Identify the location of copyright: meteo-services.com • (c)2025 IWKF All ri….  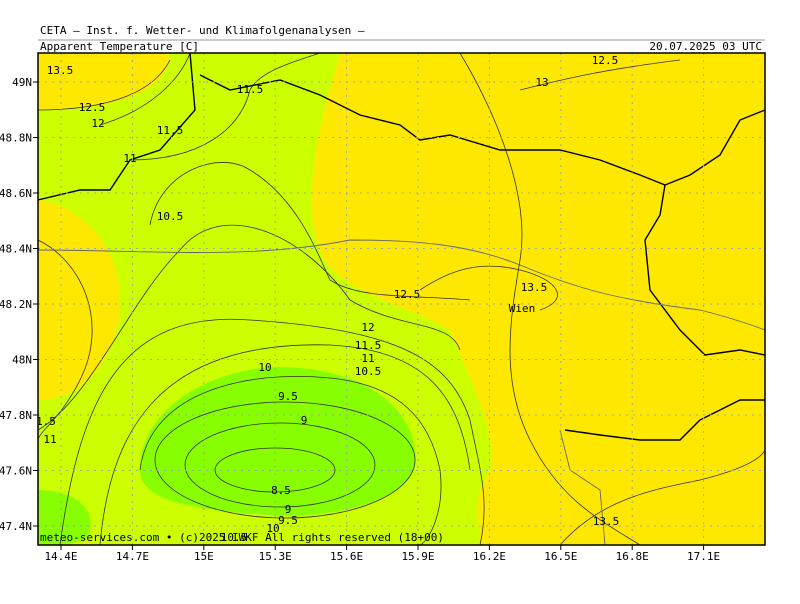
(242, 537).